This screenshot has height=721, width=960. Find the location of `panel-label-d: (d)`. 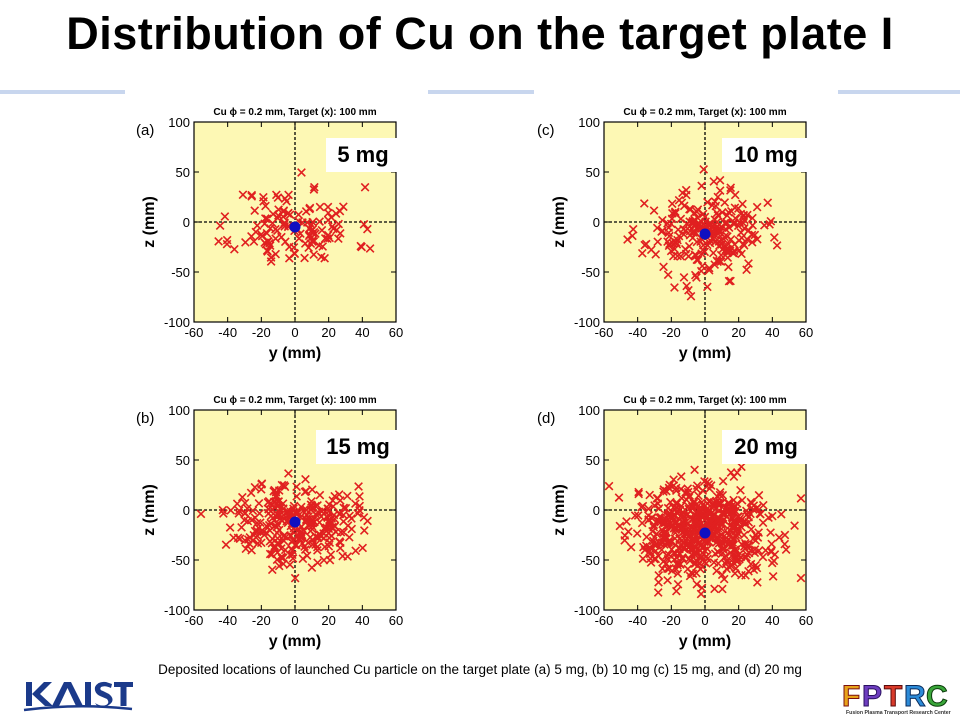

panel-label-d: (d) is located at coordinates (546, 418).